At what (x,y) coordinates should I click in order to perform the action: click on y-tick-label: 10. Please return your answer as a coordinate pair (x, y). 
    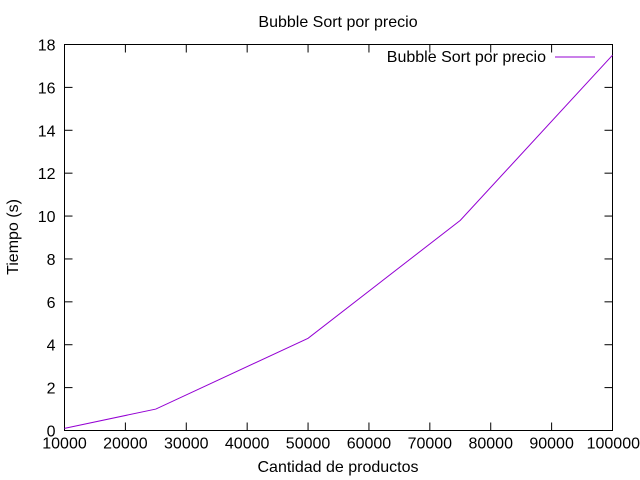
    Looking at the image, I should click on (47, 217).